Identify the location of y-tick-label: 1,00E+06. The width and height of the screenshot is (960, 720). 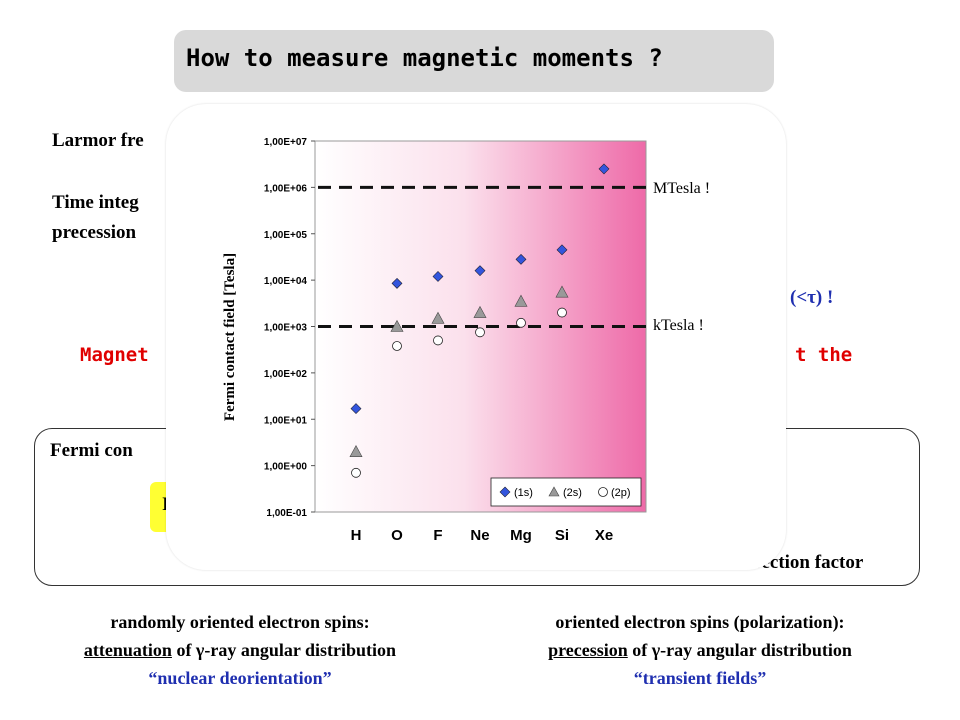
(286, 188).